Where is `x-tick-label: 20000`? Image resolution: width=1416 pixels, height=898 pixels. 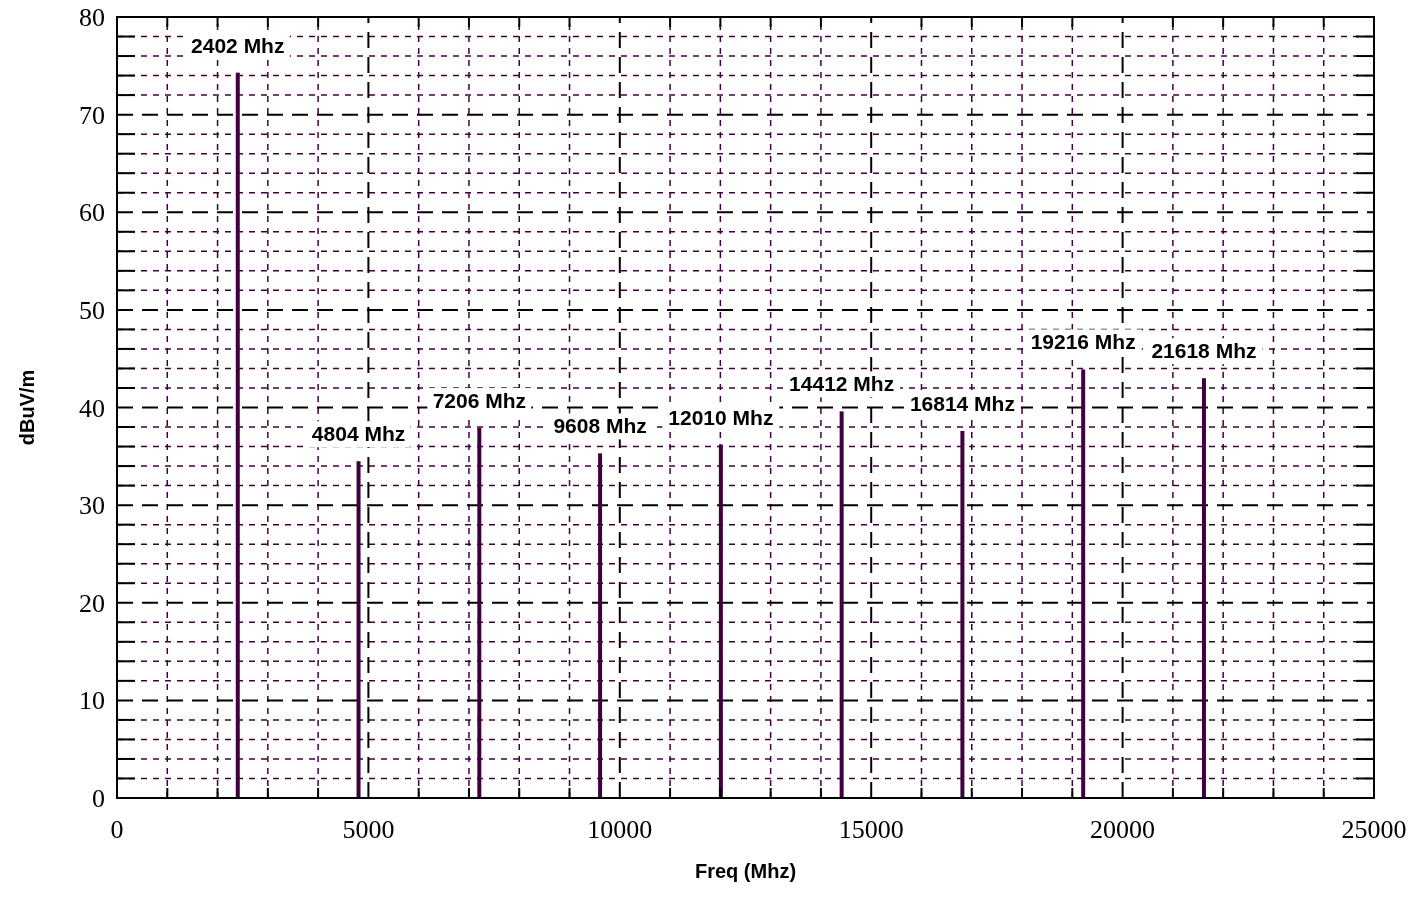
x-tick-label: 20000 is located at coordinates (1123, 829).